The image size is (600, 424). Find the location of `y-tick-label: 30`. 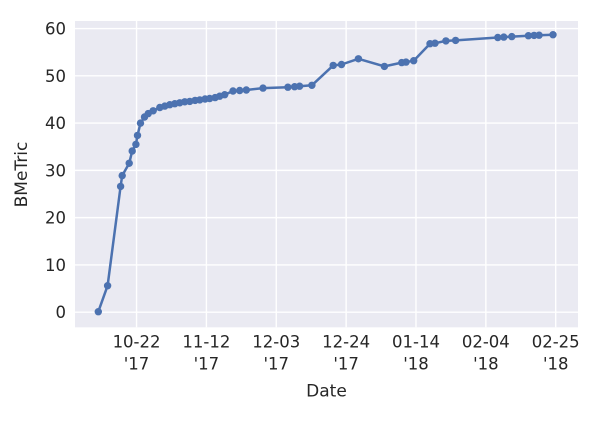

y-tick-label: 30 is located at coordinates (55, 170).